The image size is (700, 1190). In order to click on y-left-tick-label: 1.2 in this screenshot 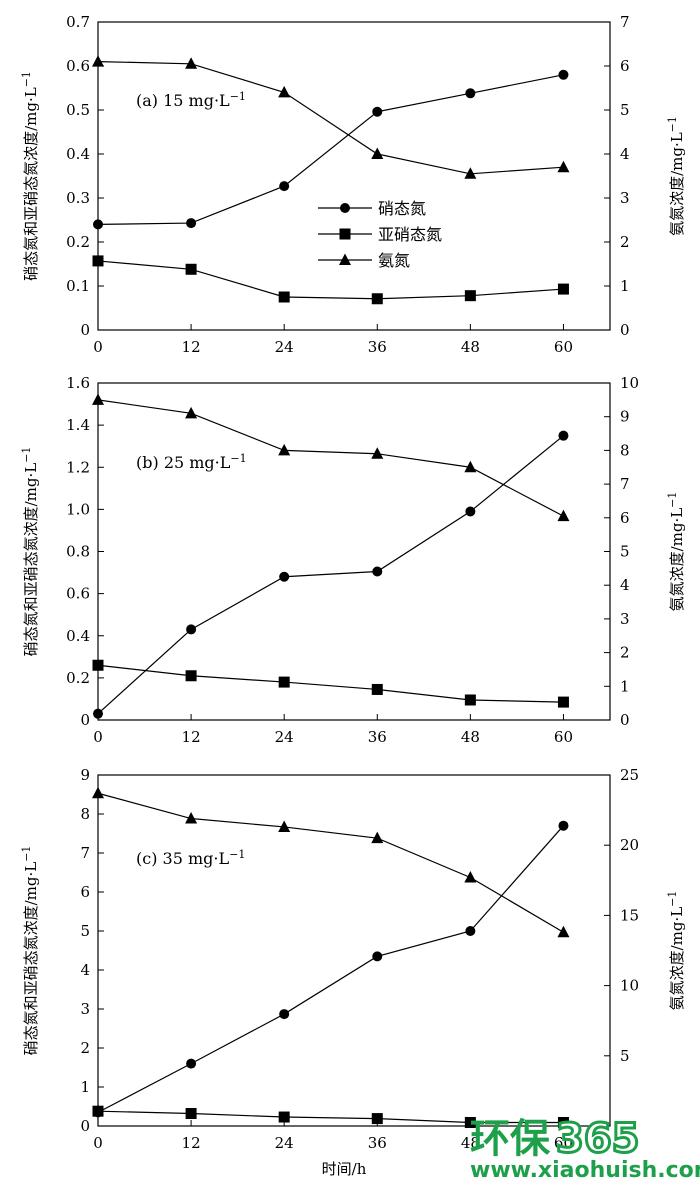, I will do `click(78, 467)`.